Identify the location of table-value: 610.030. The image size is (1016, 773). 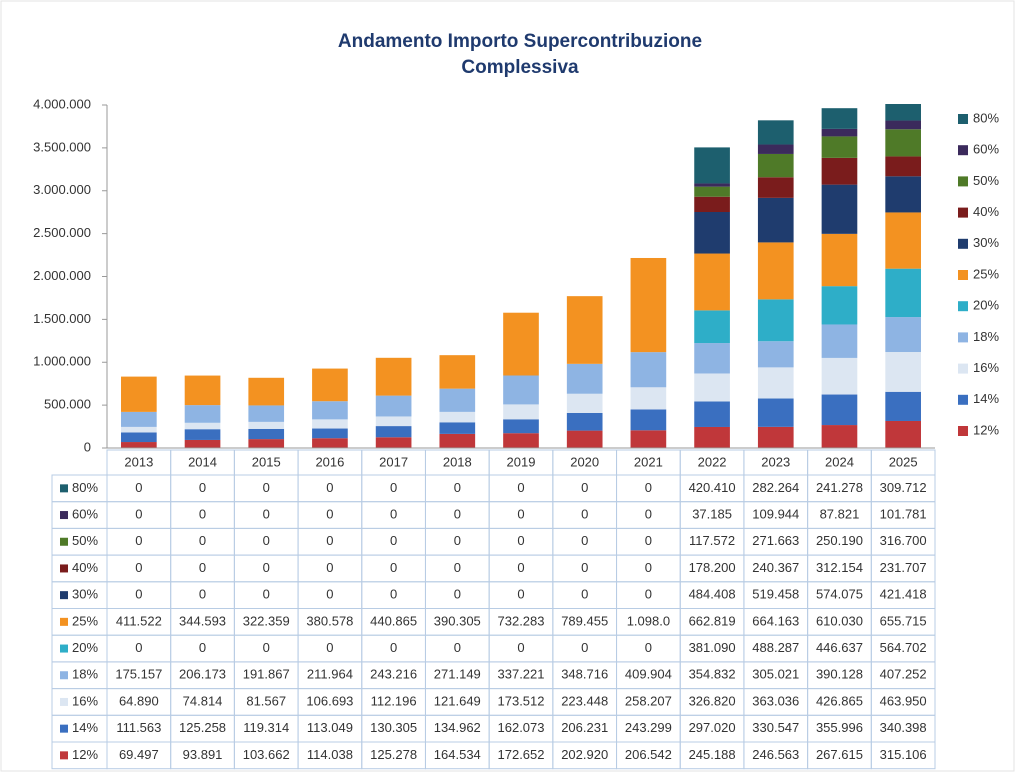
(839, 620).